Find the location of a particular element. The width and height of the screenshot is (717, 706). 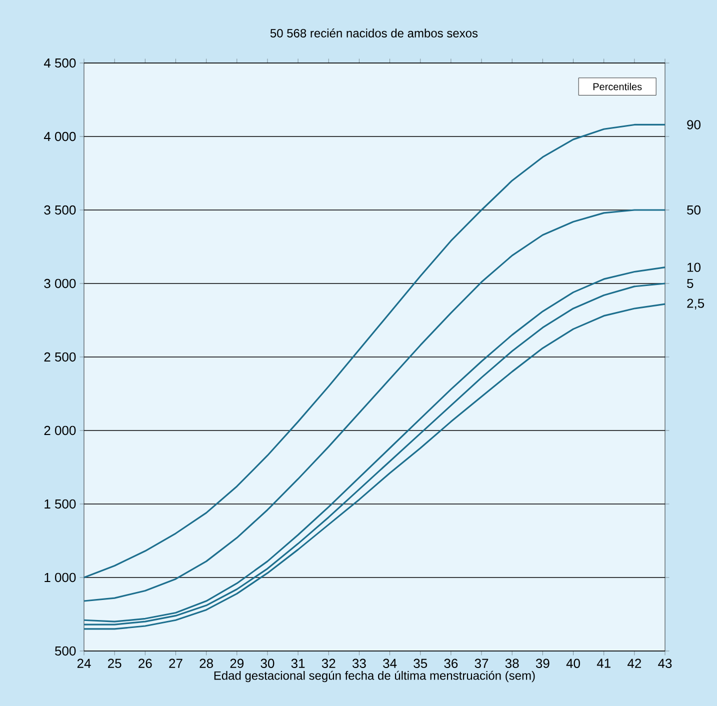

x-tick-label: 26 is located at coordinates (145, 663).